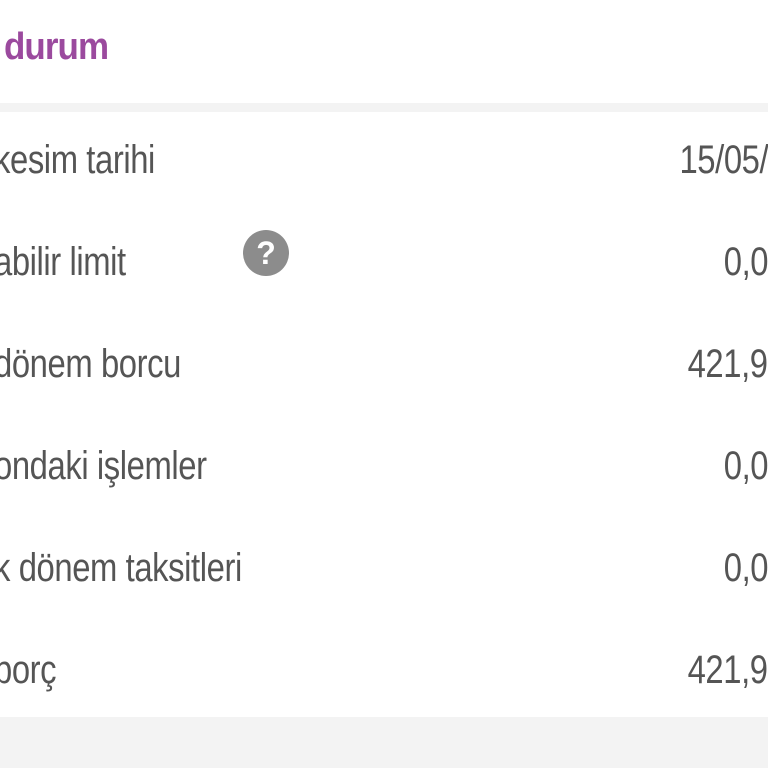  What do you see at coordinates (90, 364) in the screenshot?
I see `row-label: dönem borcu` at bounding box center [90, 364].